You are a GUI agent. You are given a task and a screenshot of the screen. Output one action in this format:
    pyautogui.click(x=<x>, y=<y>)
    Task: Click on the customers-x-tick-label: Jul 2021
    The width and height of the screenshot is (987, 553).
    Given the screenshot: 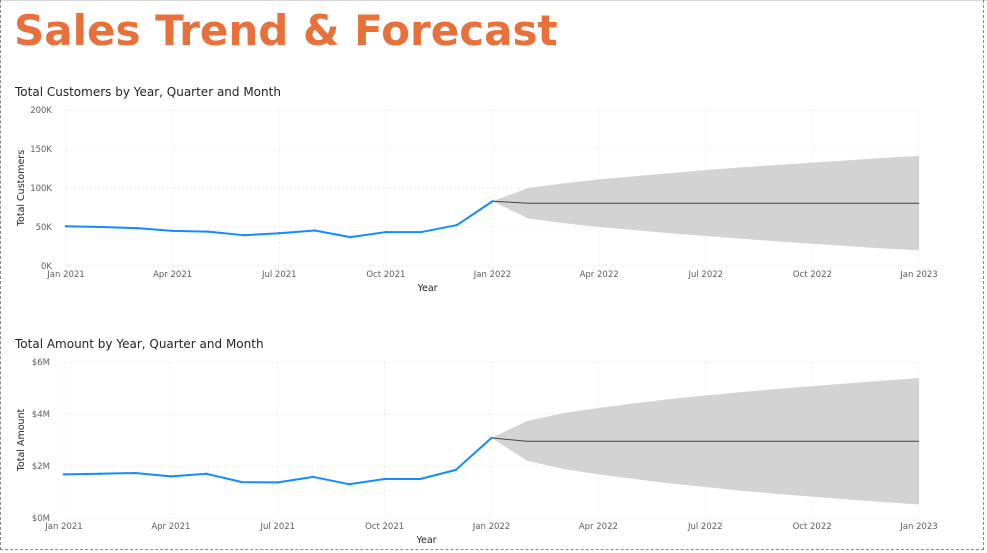 What is the action you would take?
    pyautogui.click(x=279, y=275)
    